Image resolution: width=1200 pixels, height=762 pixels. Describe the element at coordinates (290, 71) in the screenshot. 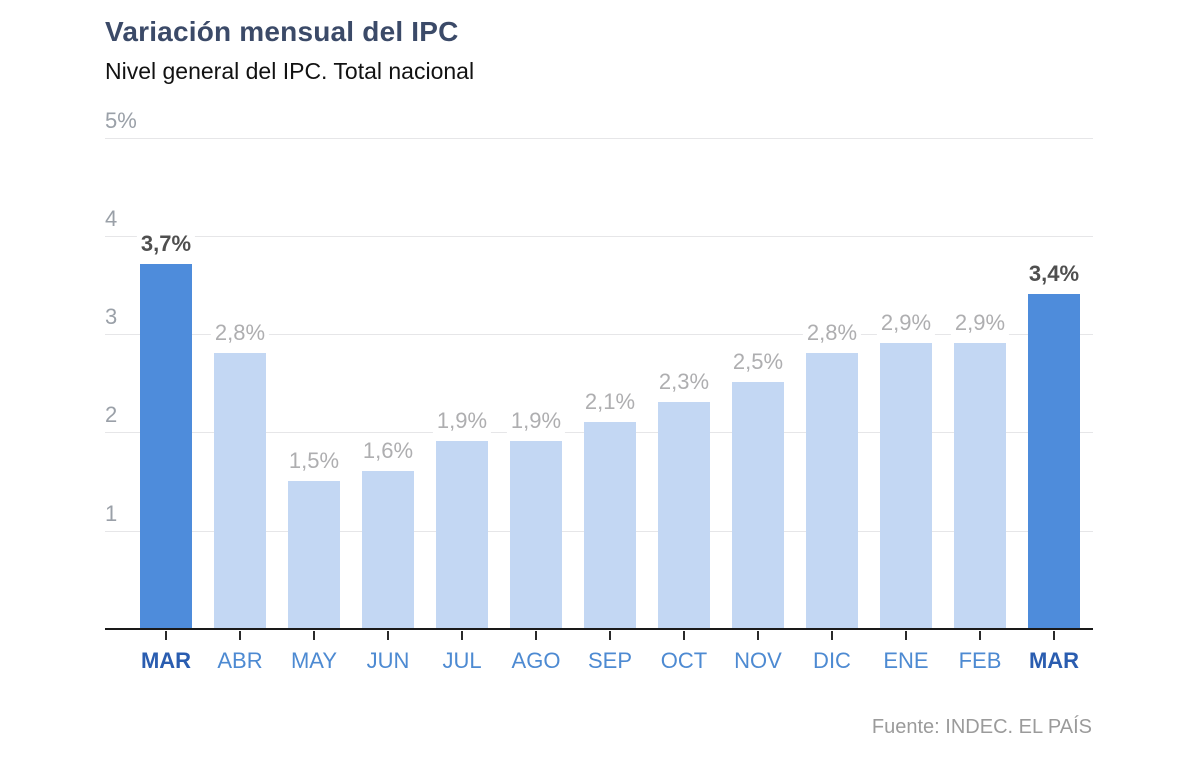

I see `chart-subtitle: Nivel general del IPC. Total nacional` at that location.